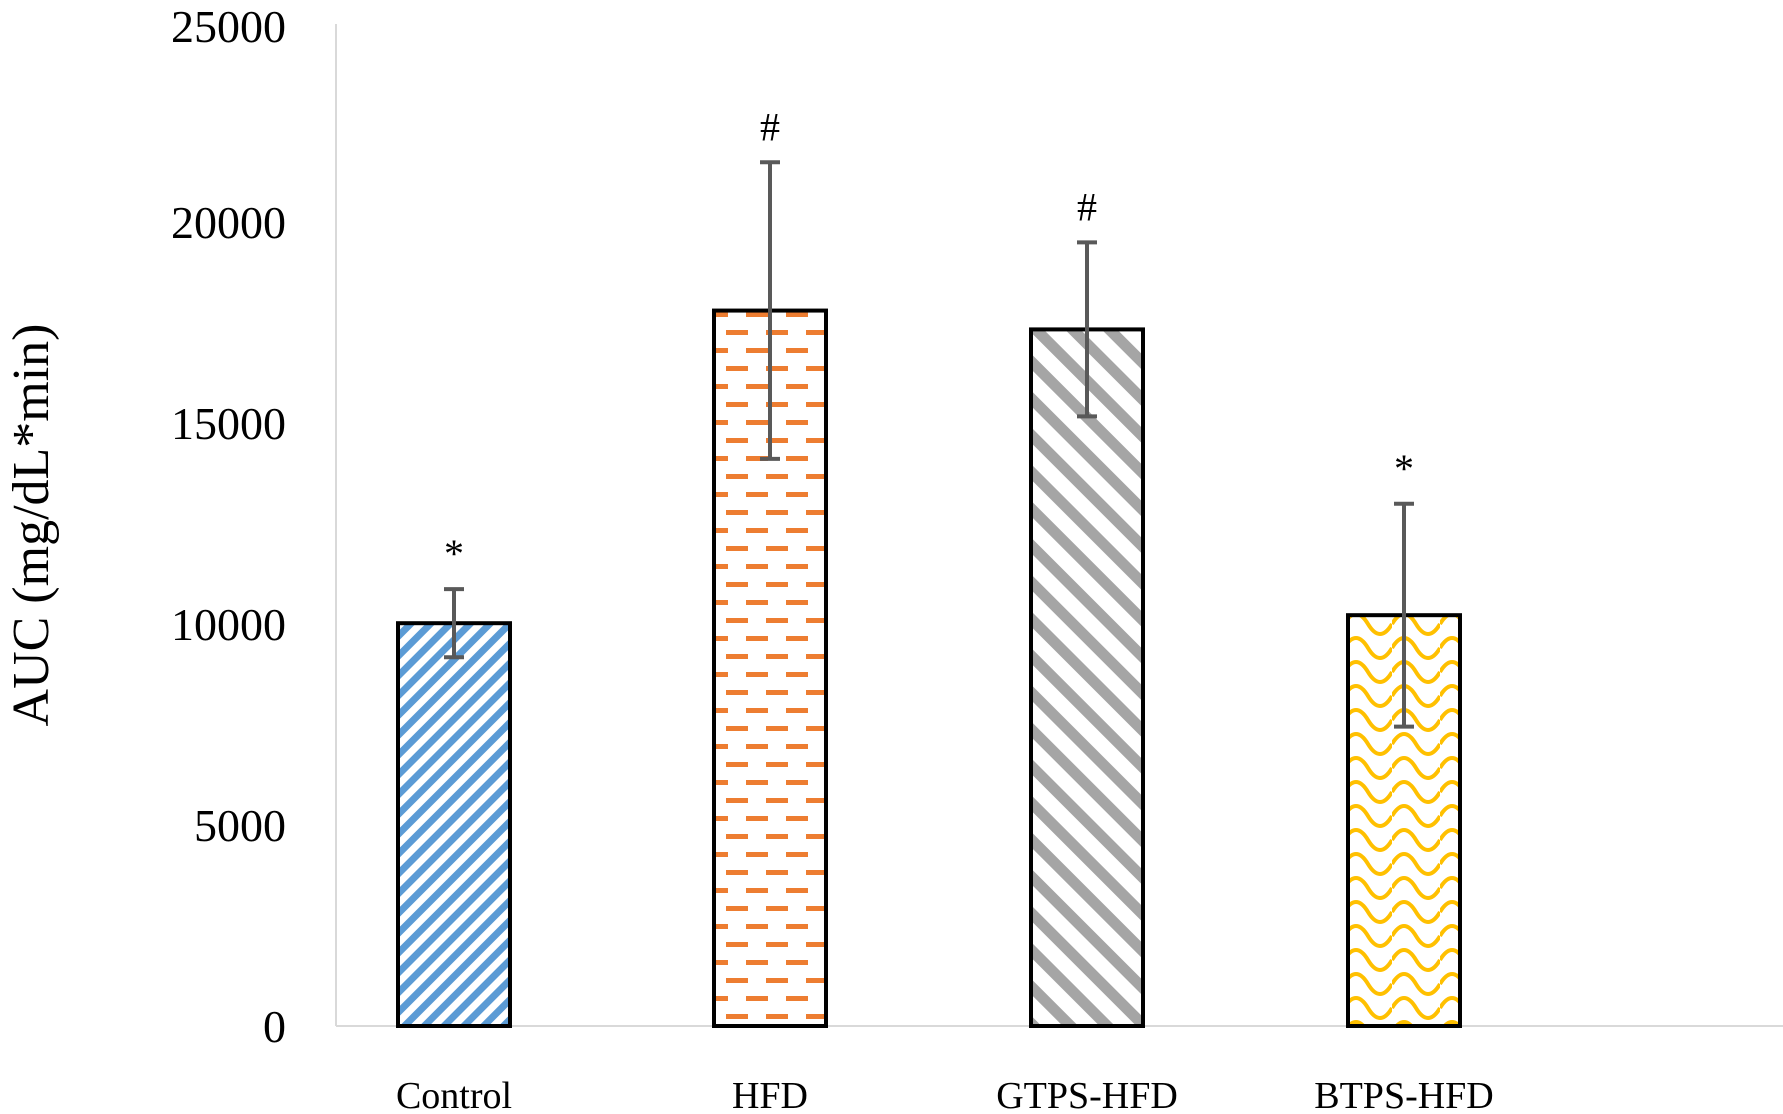 Image resolution: width=1783 pixels, height=1114 pixels. I want to click on error-bar-btps-hfd, so click(1404, 615).